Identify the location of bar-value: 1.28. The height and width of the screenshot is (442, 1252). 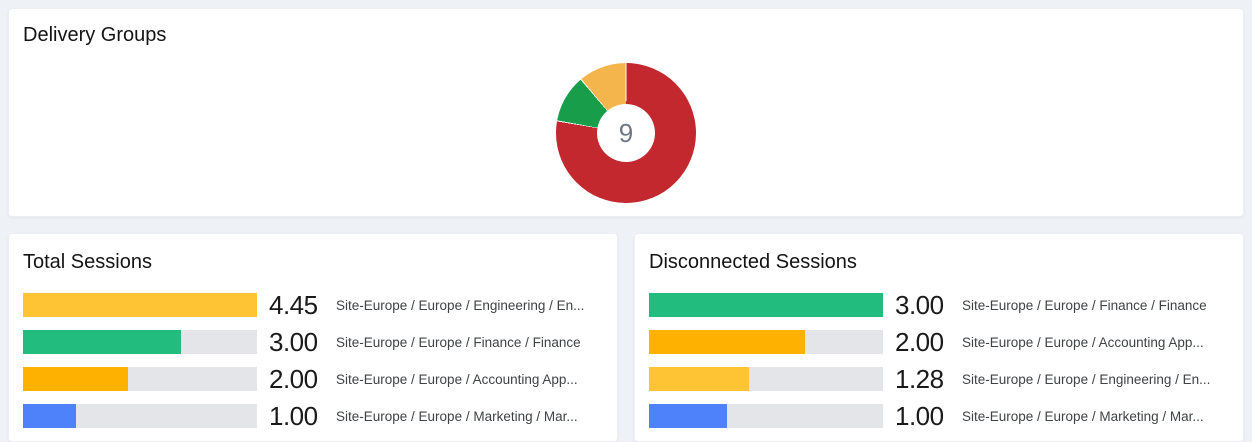
(919, 379).